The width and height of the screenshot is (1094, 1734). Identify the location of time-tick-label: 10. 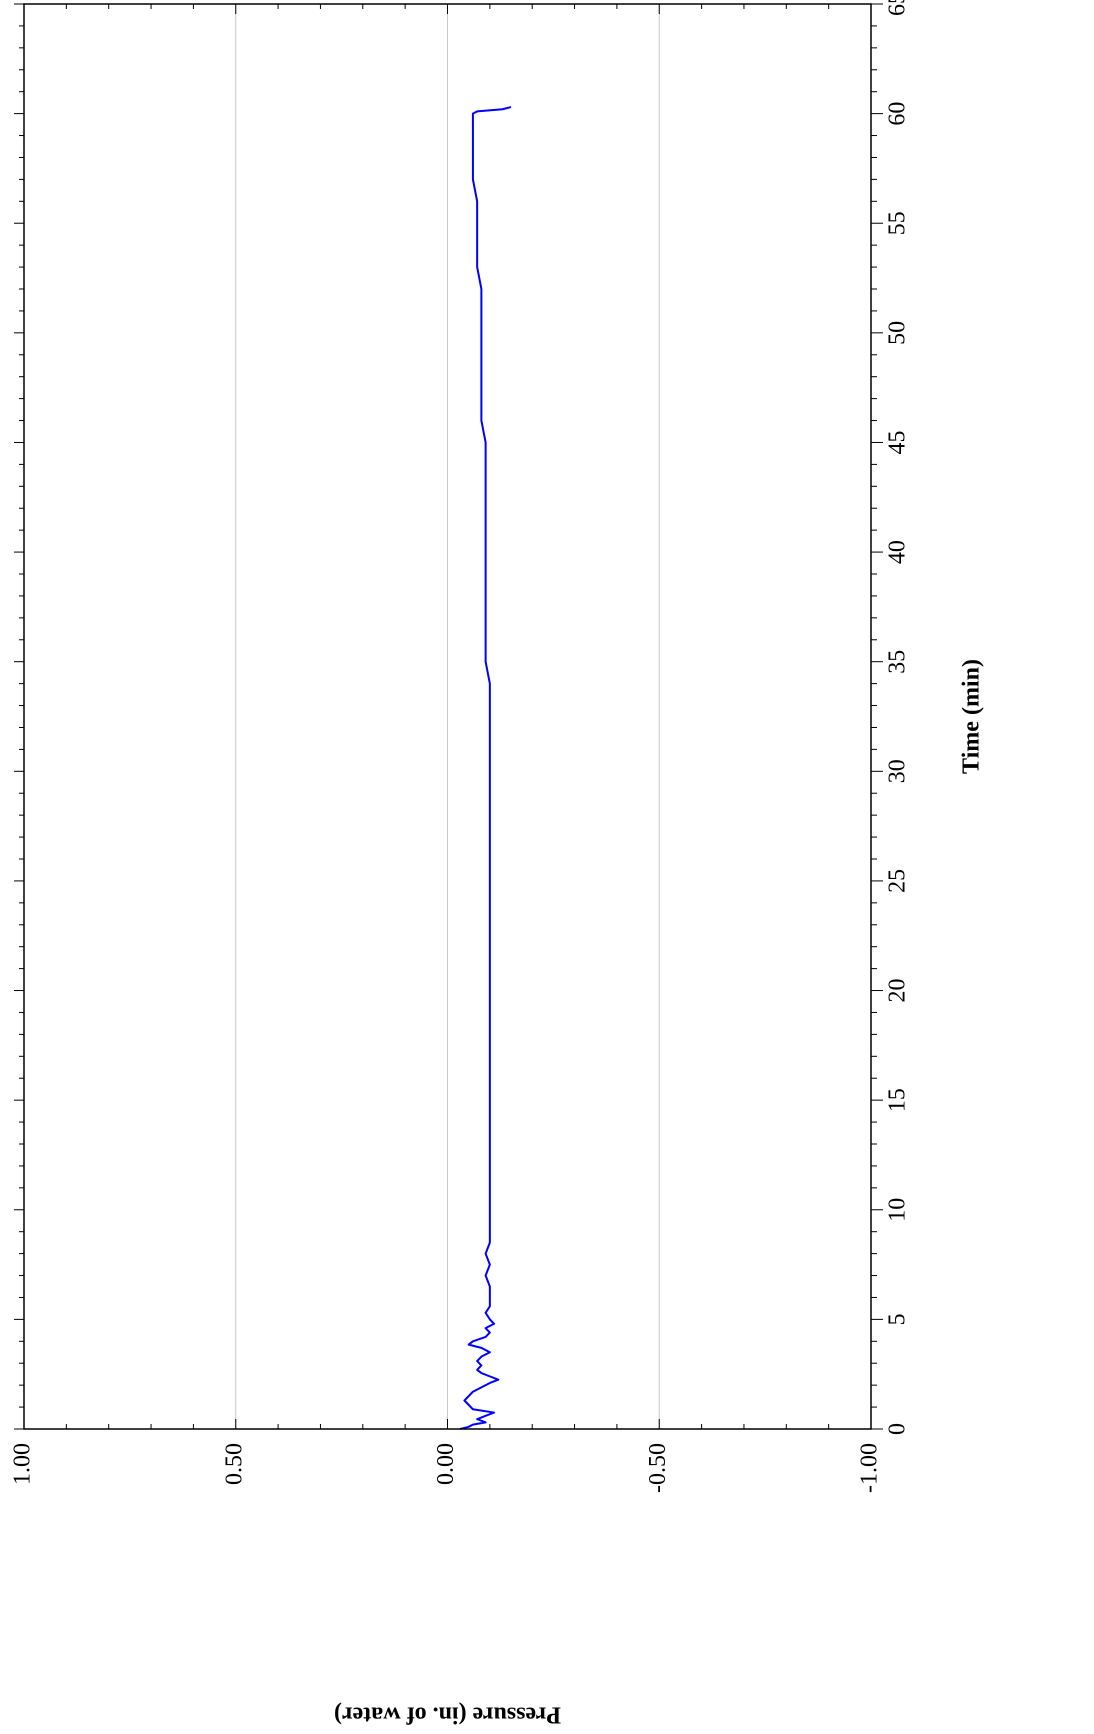
(898, 1210).